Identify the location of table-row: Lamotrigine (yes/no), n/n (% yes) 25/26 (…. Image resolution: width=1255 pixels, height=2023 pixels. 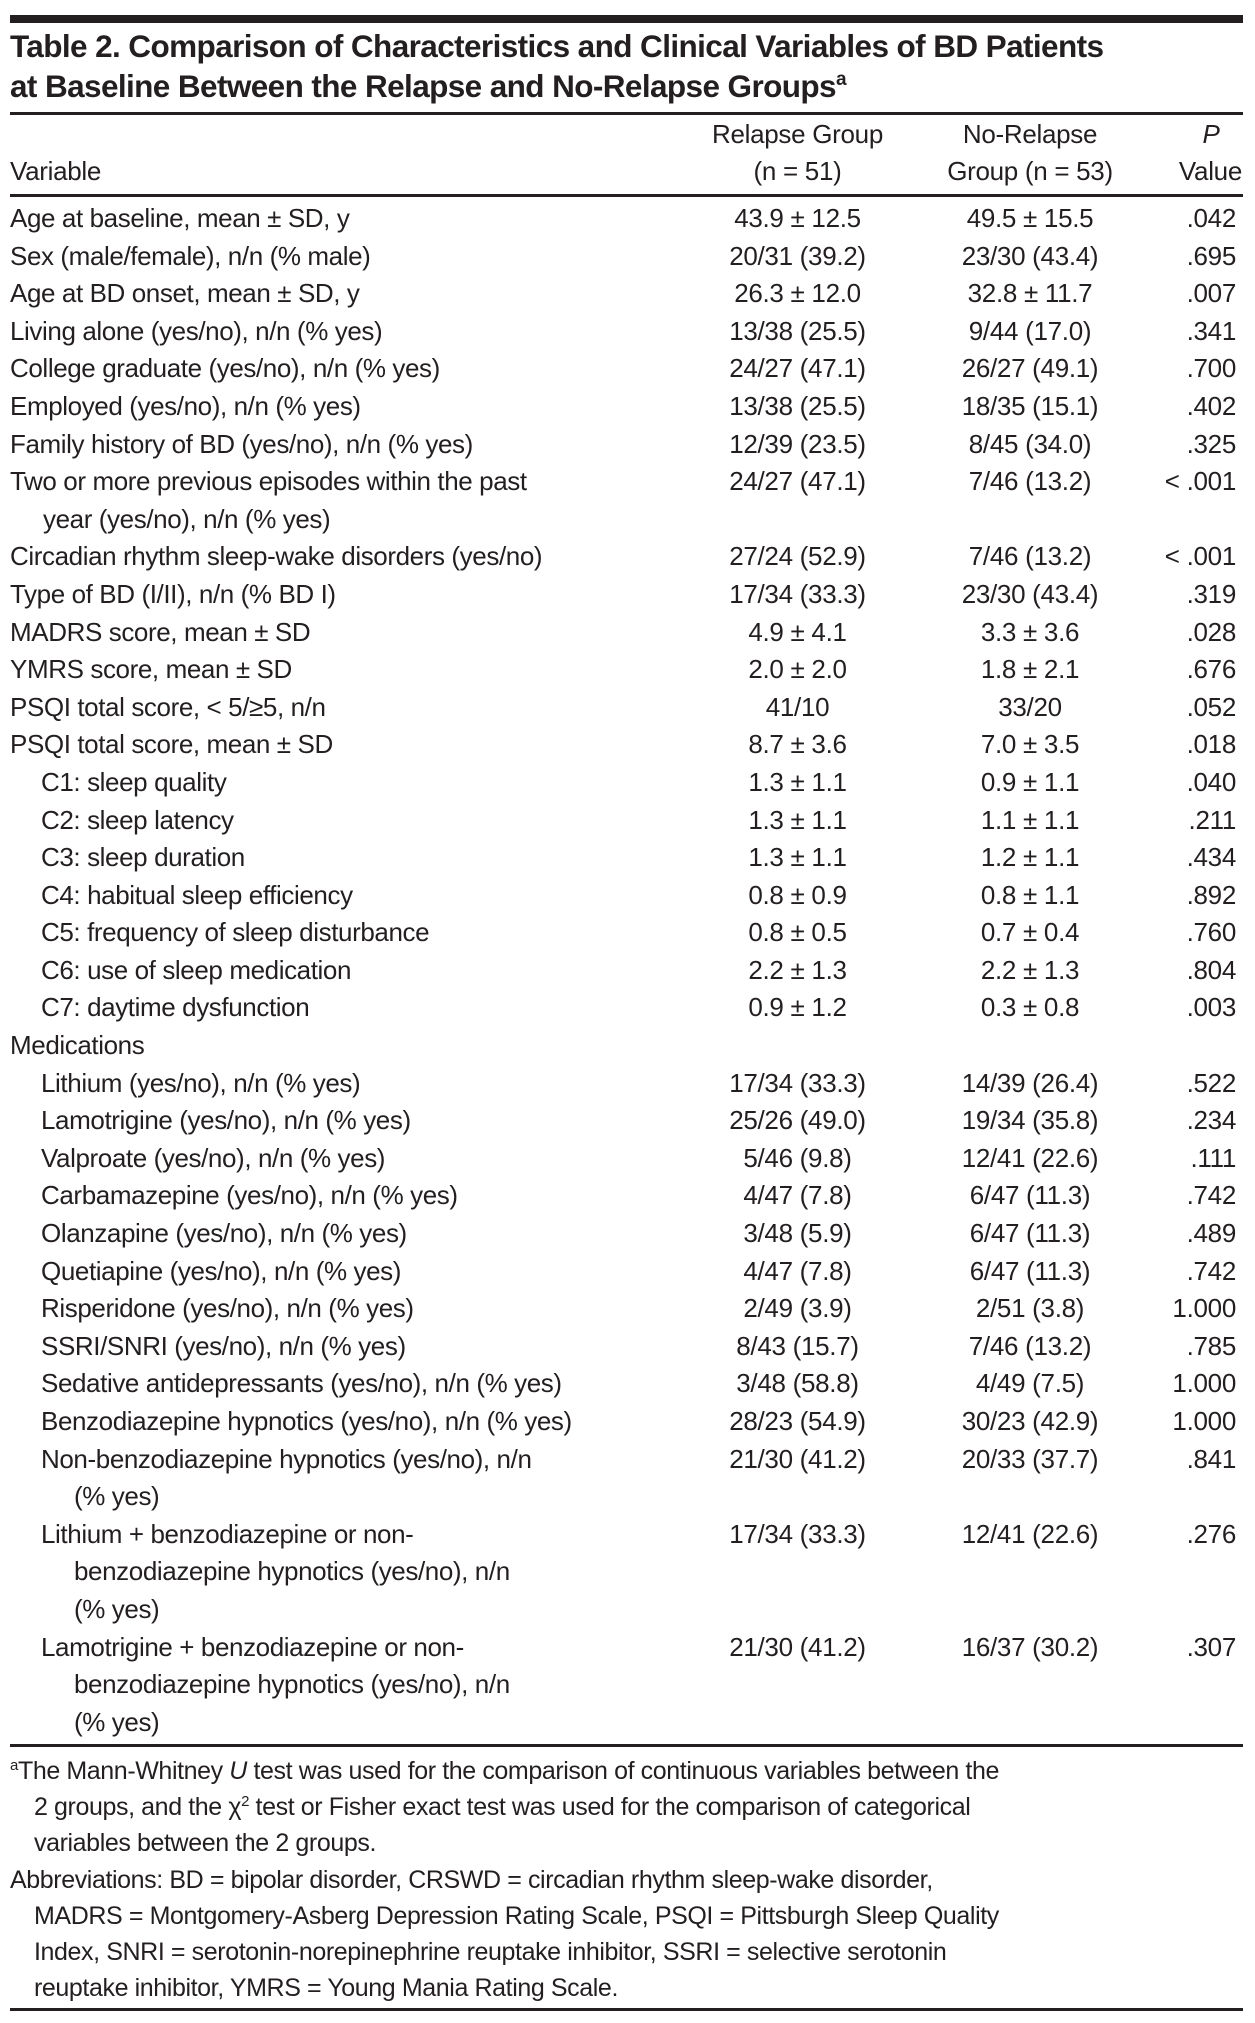
(627, 1121).